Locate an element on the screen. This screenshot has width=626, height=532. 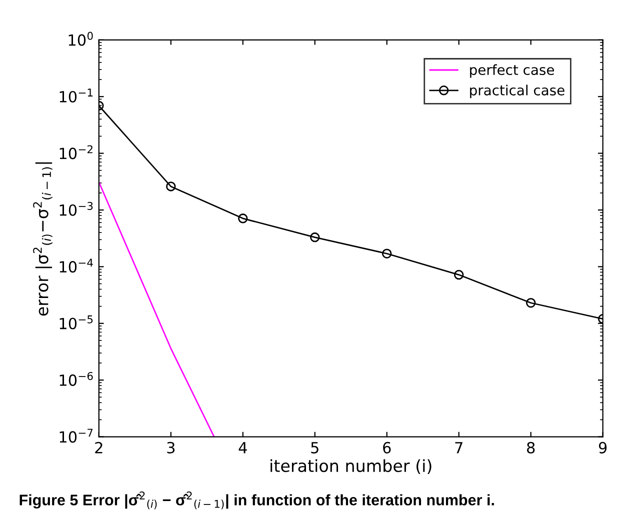
x-tick-label: 4 is located at coordinates (242, 448).